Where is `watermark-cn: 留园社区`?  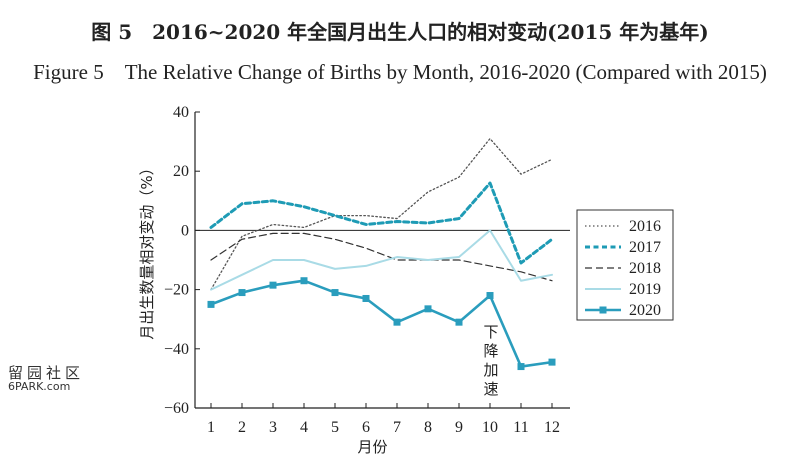
watermark-cn: 留园社区 is located at coordinates (46, 373).